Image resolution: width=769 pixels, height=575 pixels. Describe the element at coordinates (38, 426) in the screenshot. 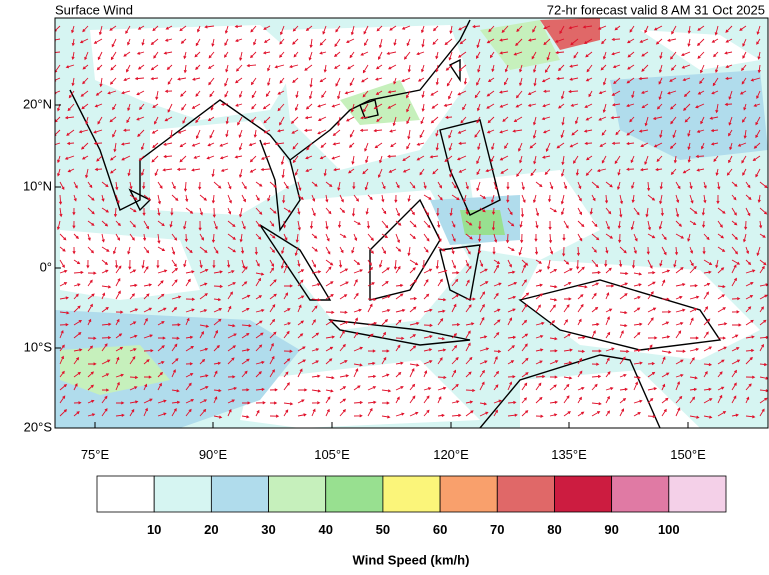

I see `lat-label: 20°S` at that location.